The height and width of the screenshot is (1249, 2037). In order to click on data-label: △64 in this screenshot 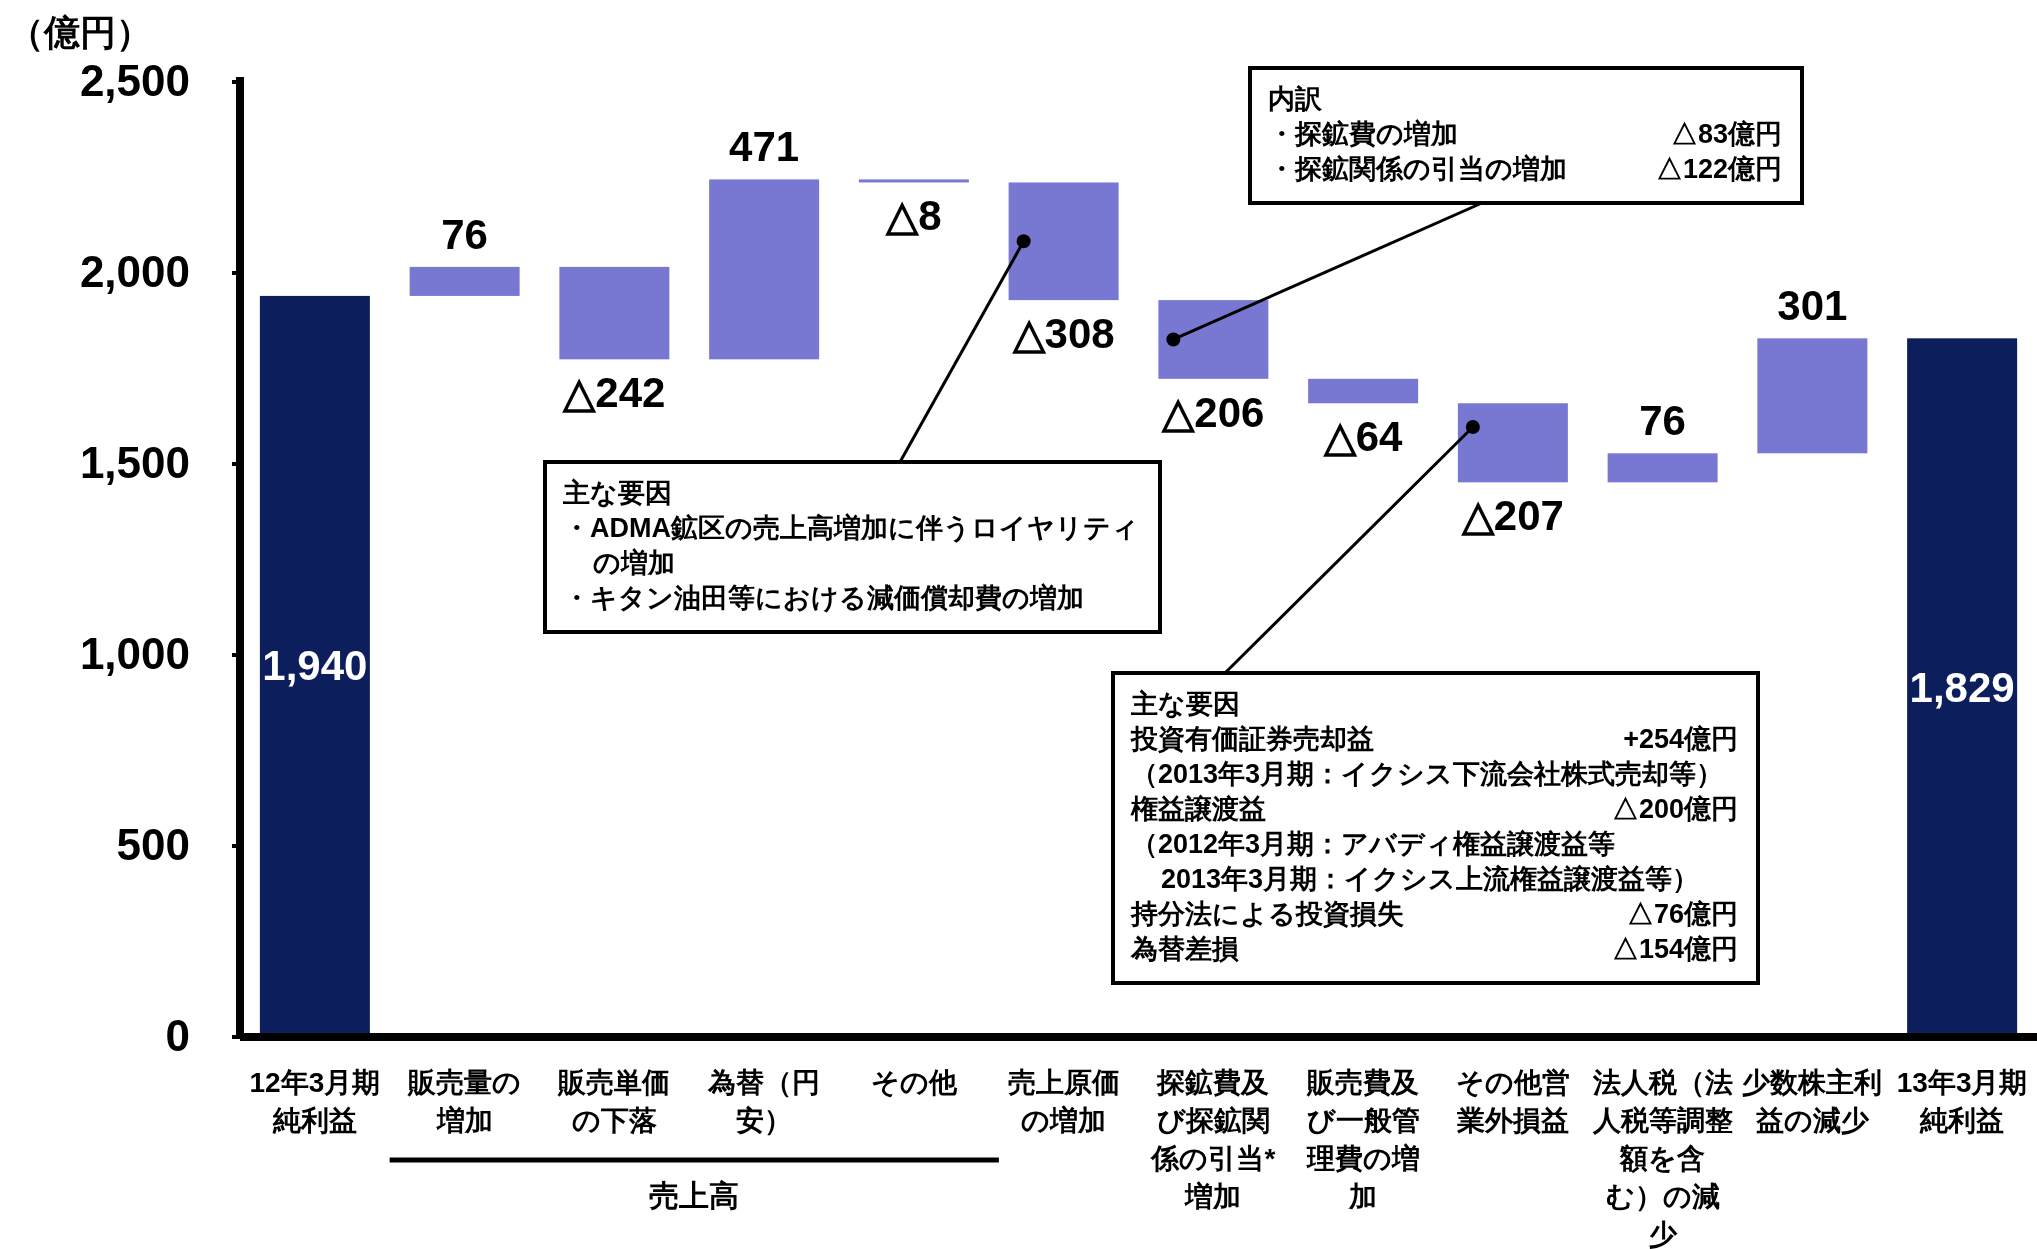, I will do `click(1363, 437)`.